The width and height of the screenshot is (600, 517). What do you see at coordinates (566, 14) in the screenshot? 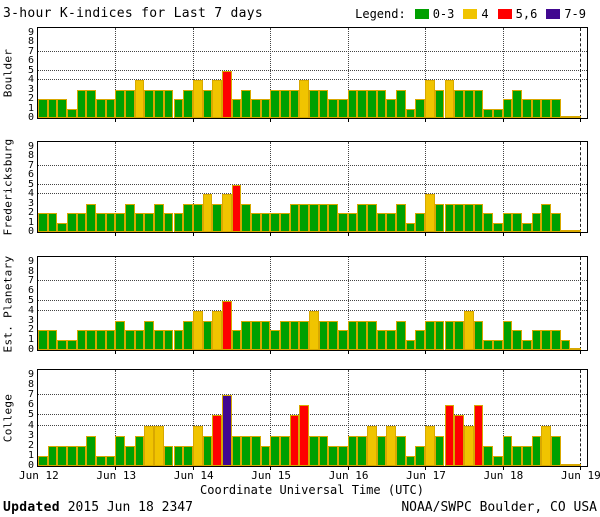
I see `legend-item-purple: 7-9` at bounding box center [566, 14].